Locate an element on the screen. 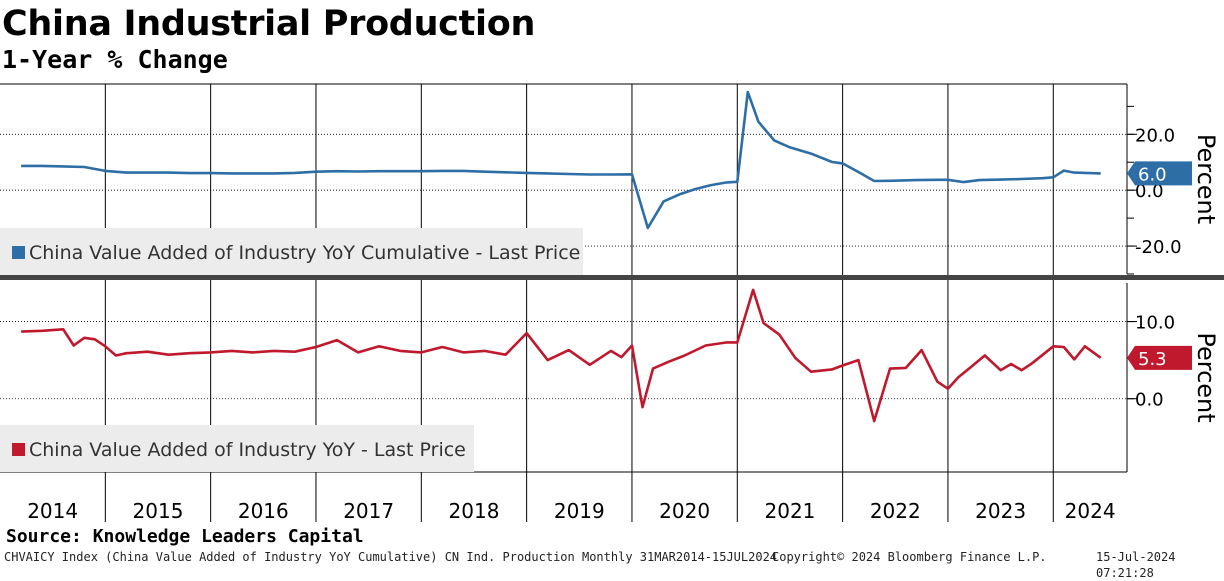 Image resolution: width=1224 pixels, height=581 pixels. x-tick-label: 2019 is located at coordinates (579, 511).